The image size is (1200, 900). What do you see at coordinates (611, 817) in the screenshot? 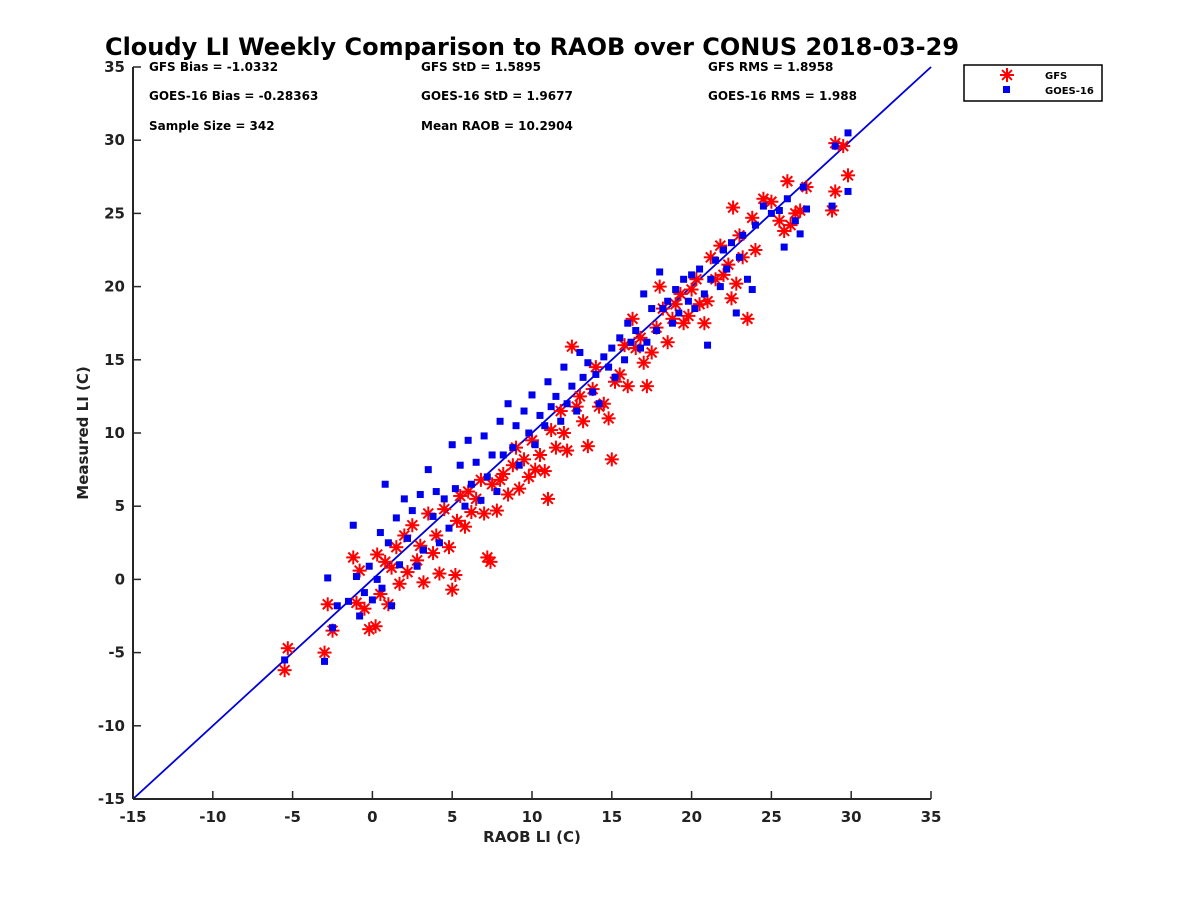
I see `x-tick-label: 15` at bounding box center [611, 817].